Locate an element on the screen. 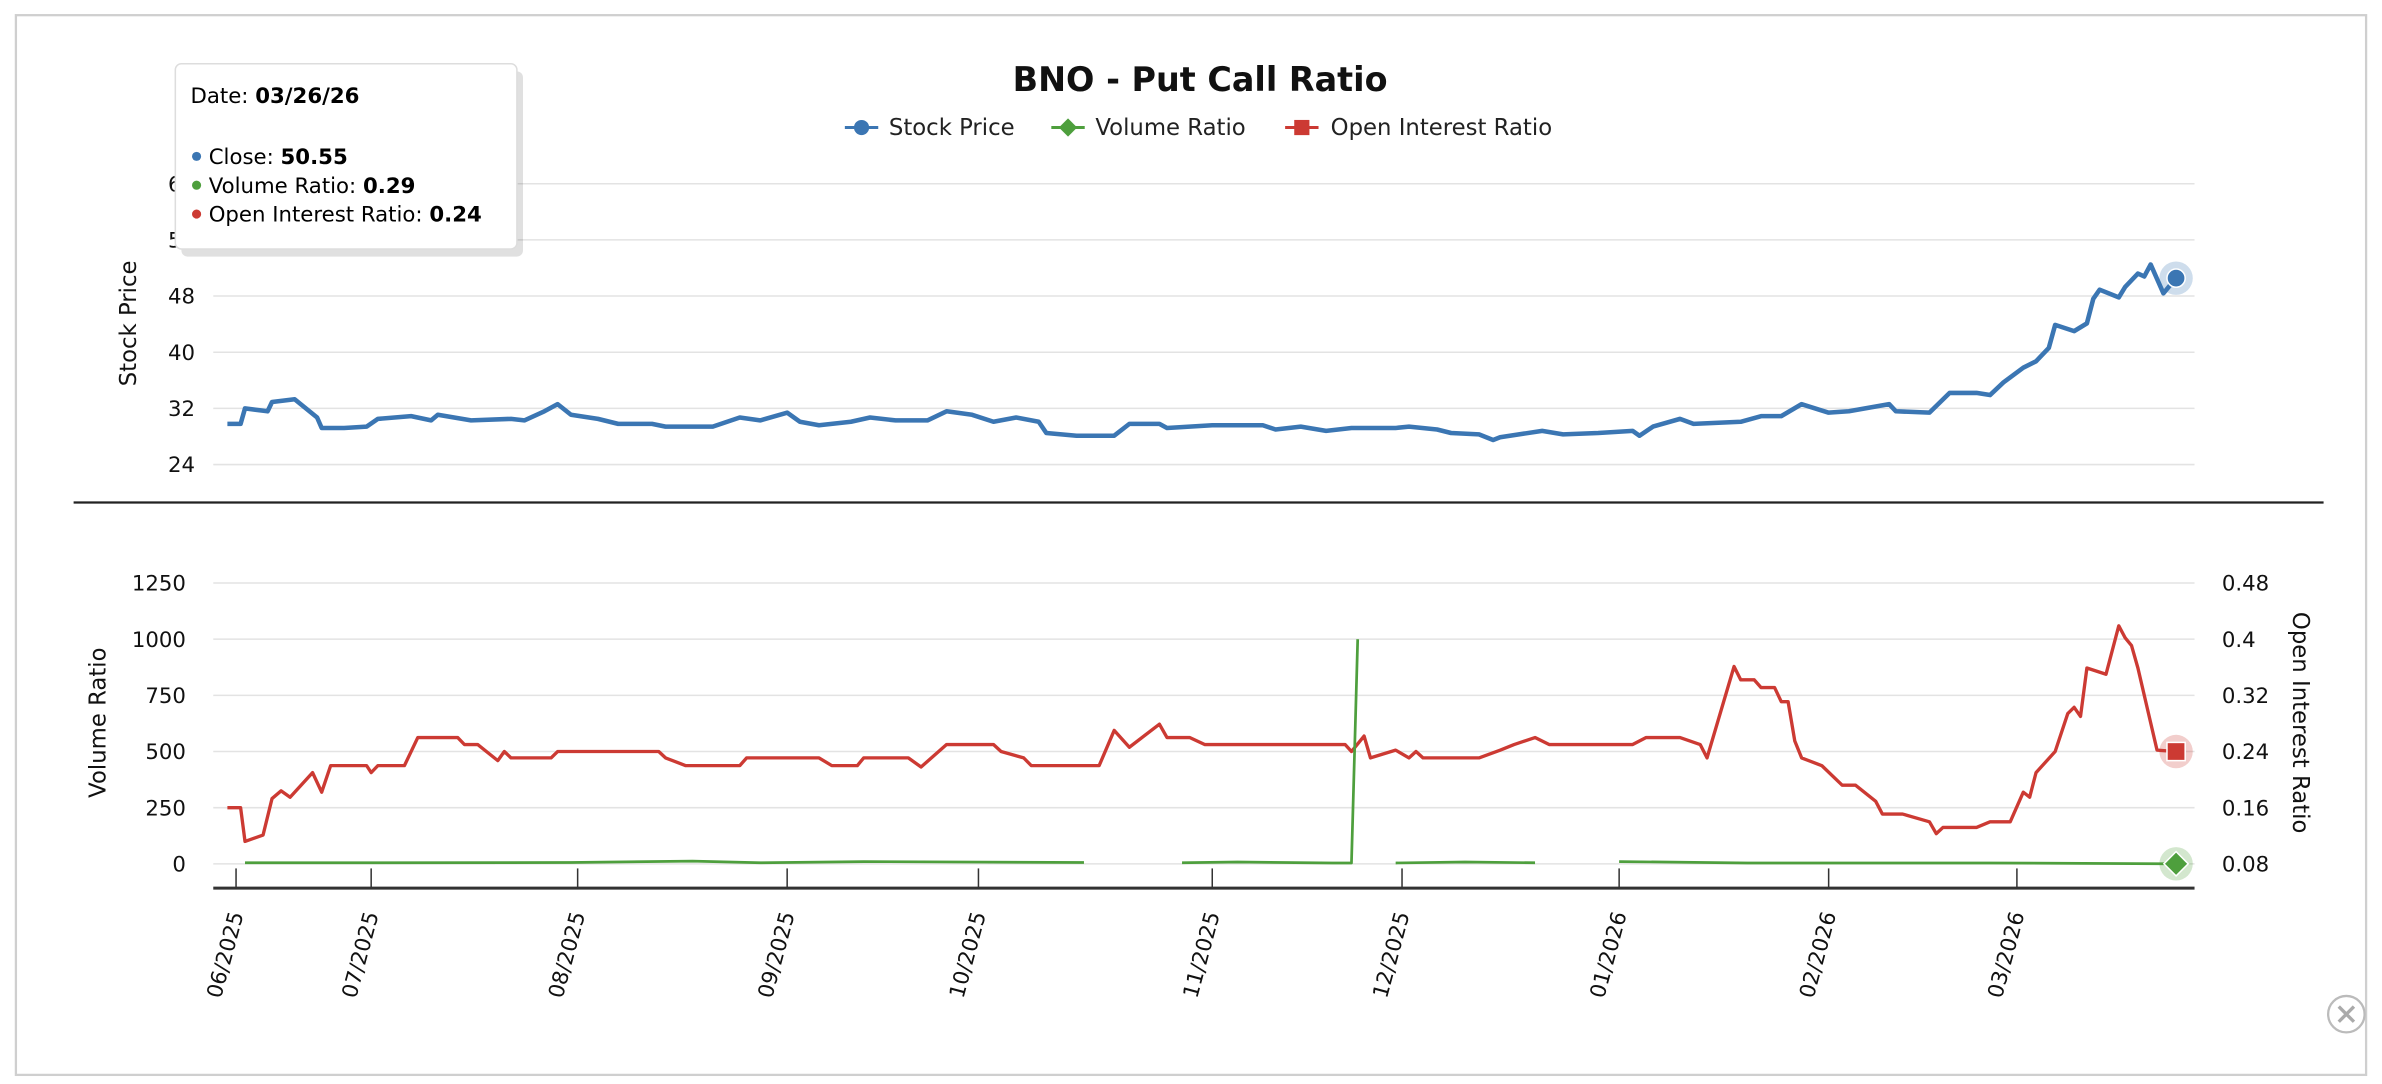 This screenshot has width=2382, height=1084. y-tick-label-right: 0.48 is located at coordinates (2245, 584).